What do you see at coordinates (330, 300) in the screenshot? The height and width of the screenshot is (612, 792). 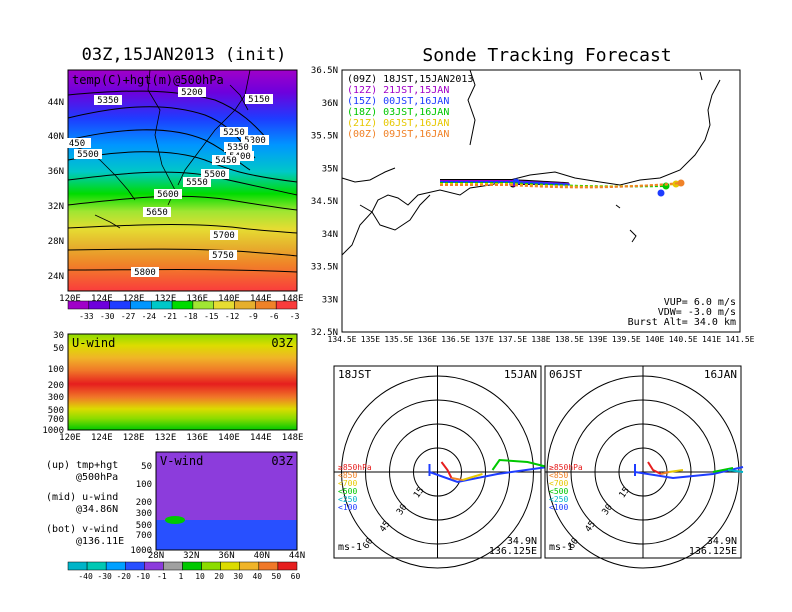 I see `lat-tick-label: 33N` at bounding box center [330, 300].